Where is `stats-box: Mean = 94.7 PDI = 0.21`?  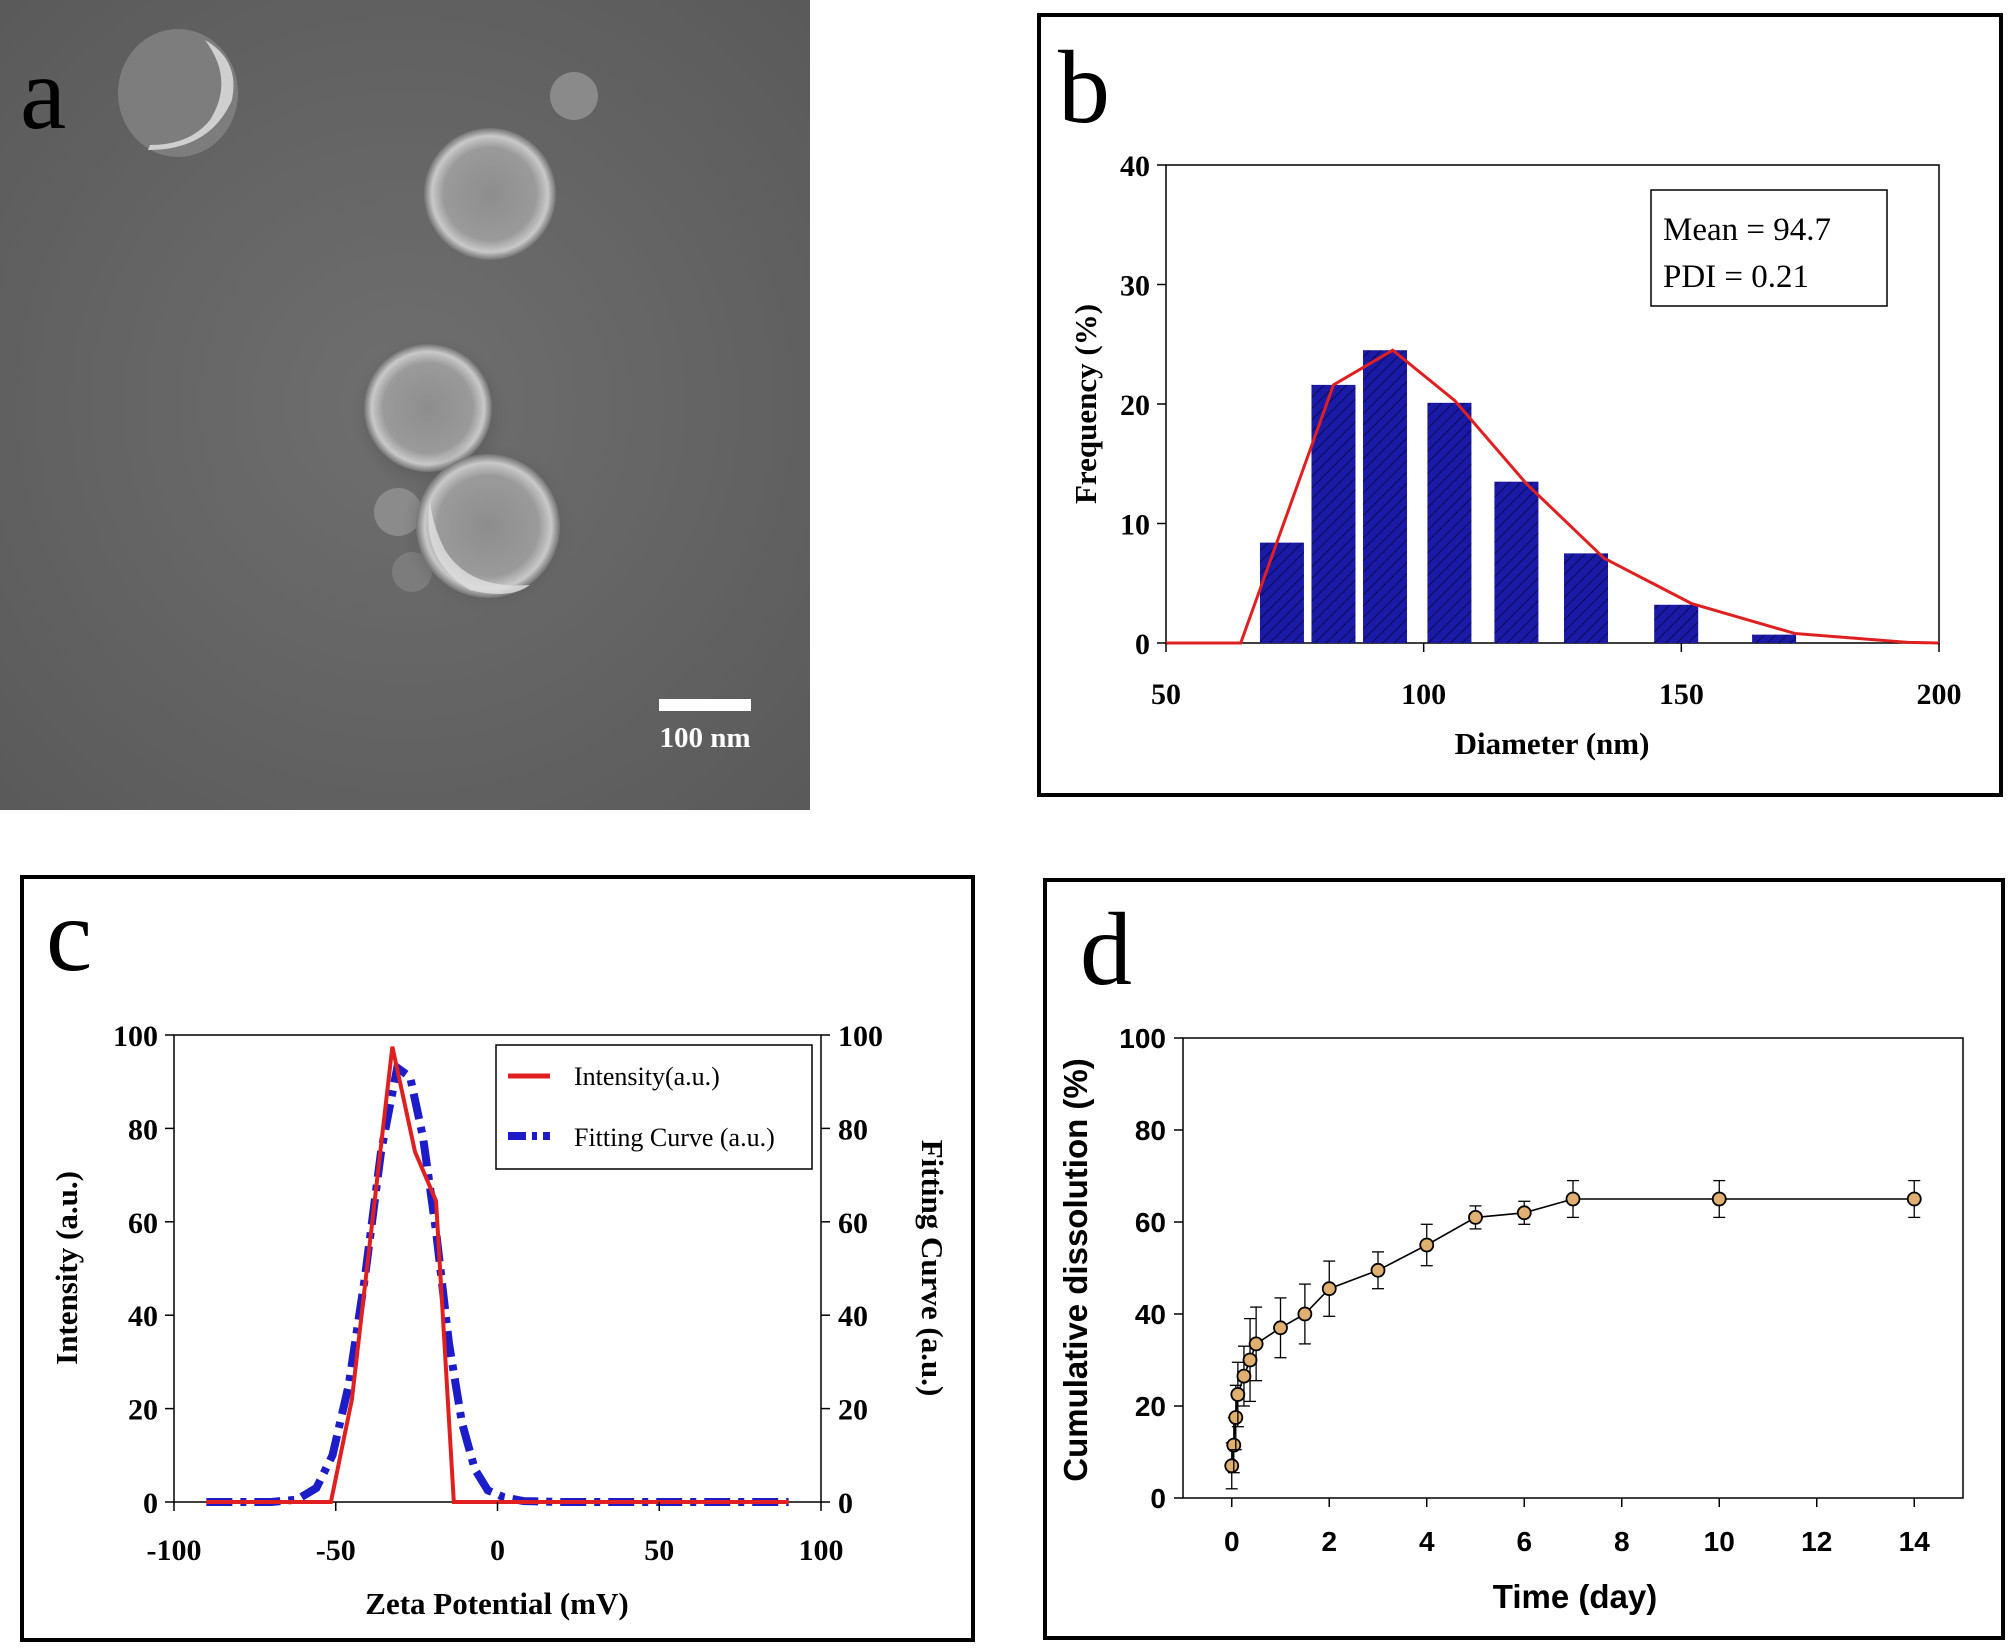
stats-box: Mean = 94.7 PDI = 0.21 is located at coordinates (1769, 248).